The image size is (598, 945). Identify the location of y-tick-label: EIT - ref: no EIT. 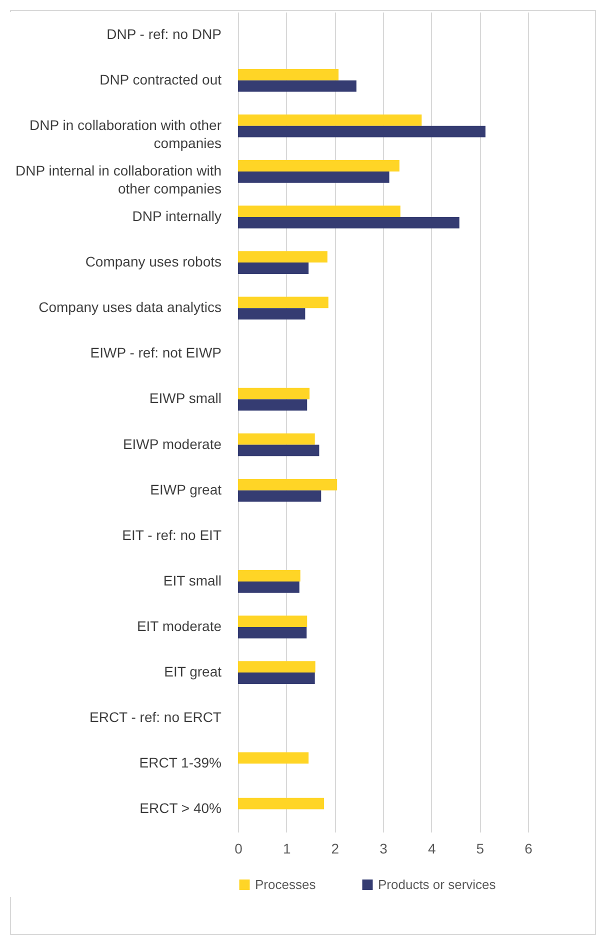
(172, 534).